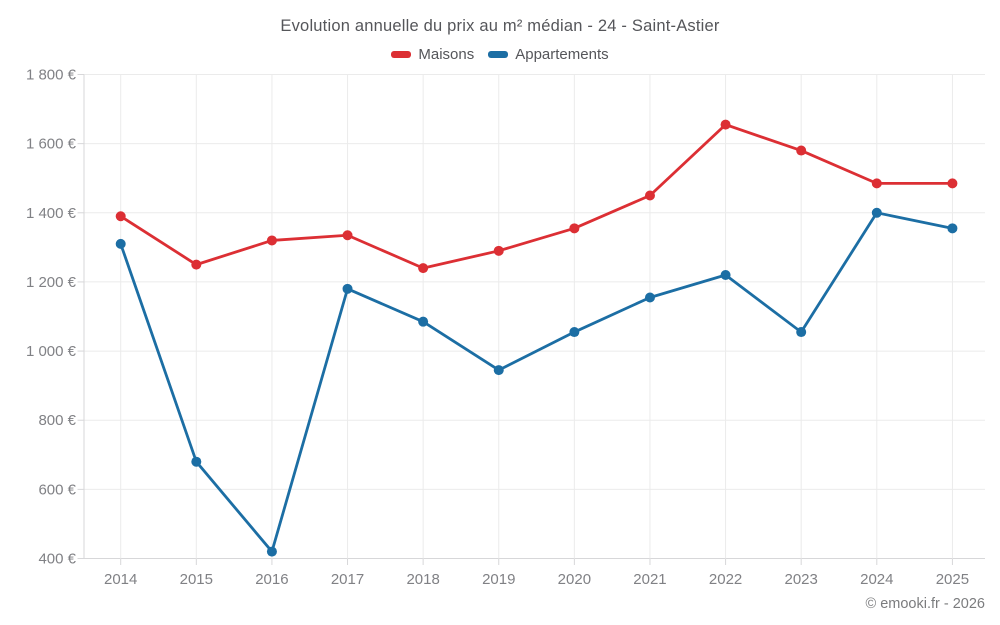 This screenshot has width=1000, height=625. I want to click on point-appartements-2024, so click(876, 212).